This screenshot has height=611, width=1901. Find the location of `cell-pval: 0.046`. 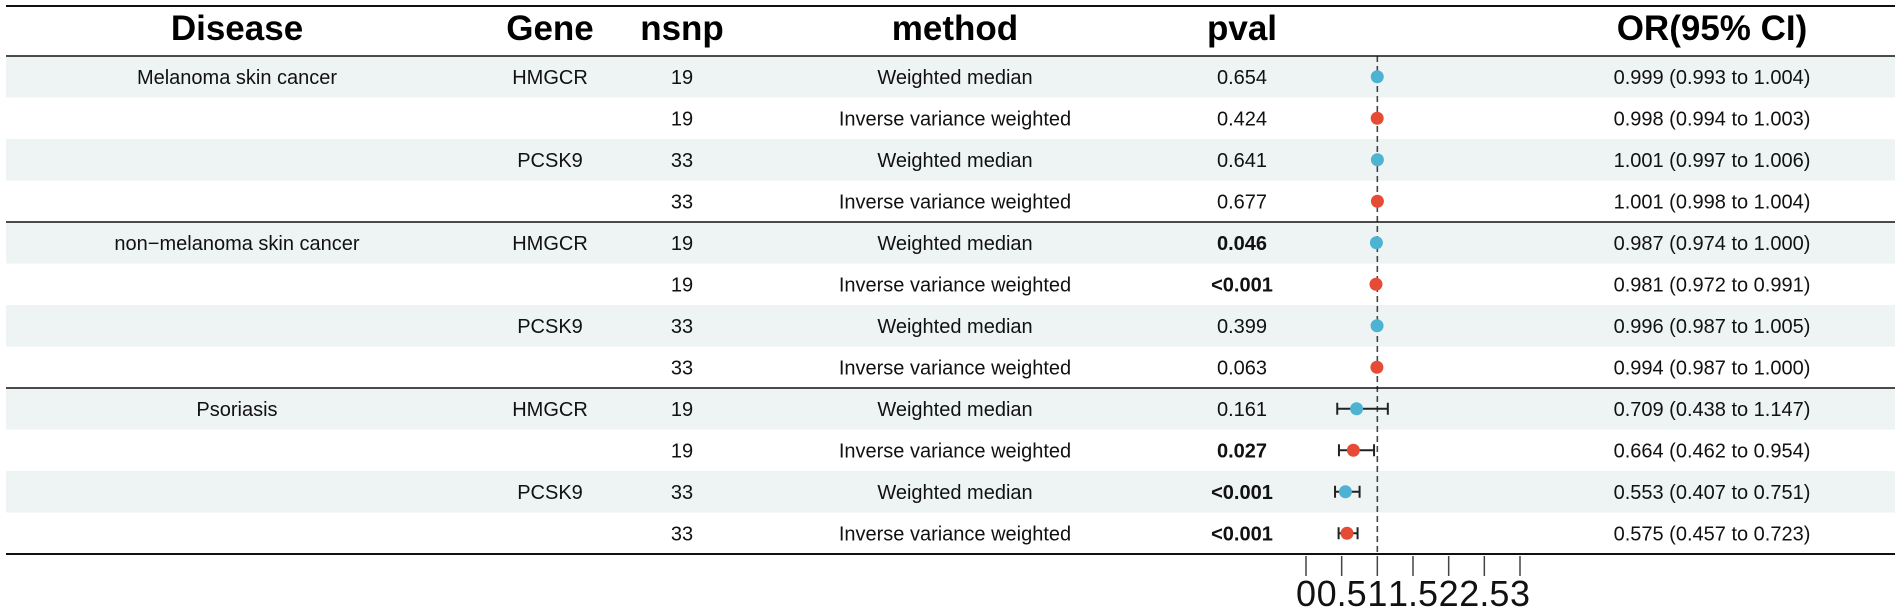

cell-pval: 0.046 is located at coordinates (1242, 244).